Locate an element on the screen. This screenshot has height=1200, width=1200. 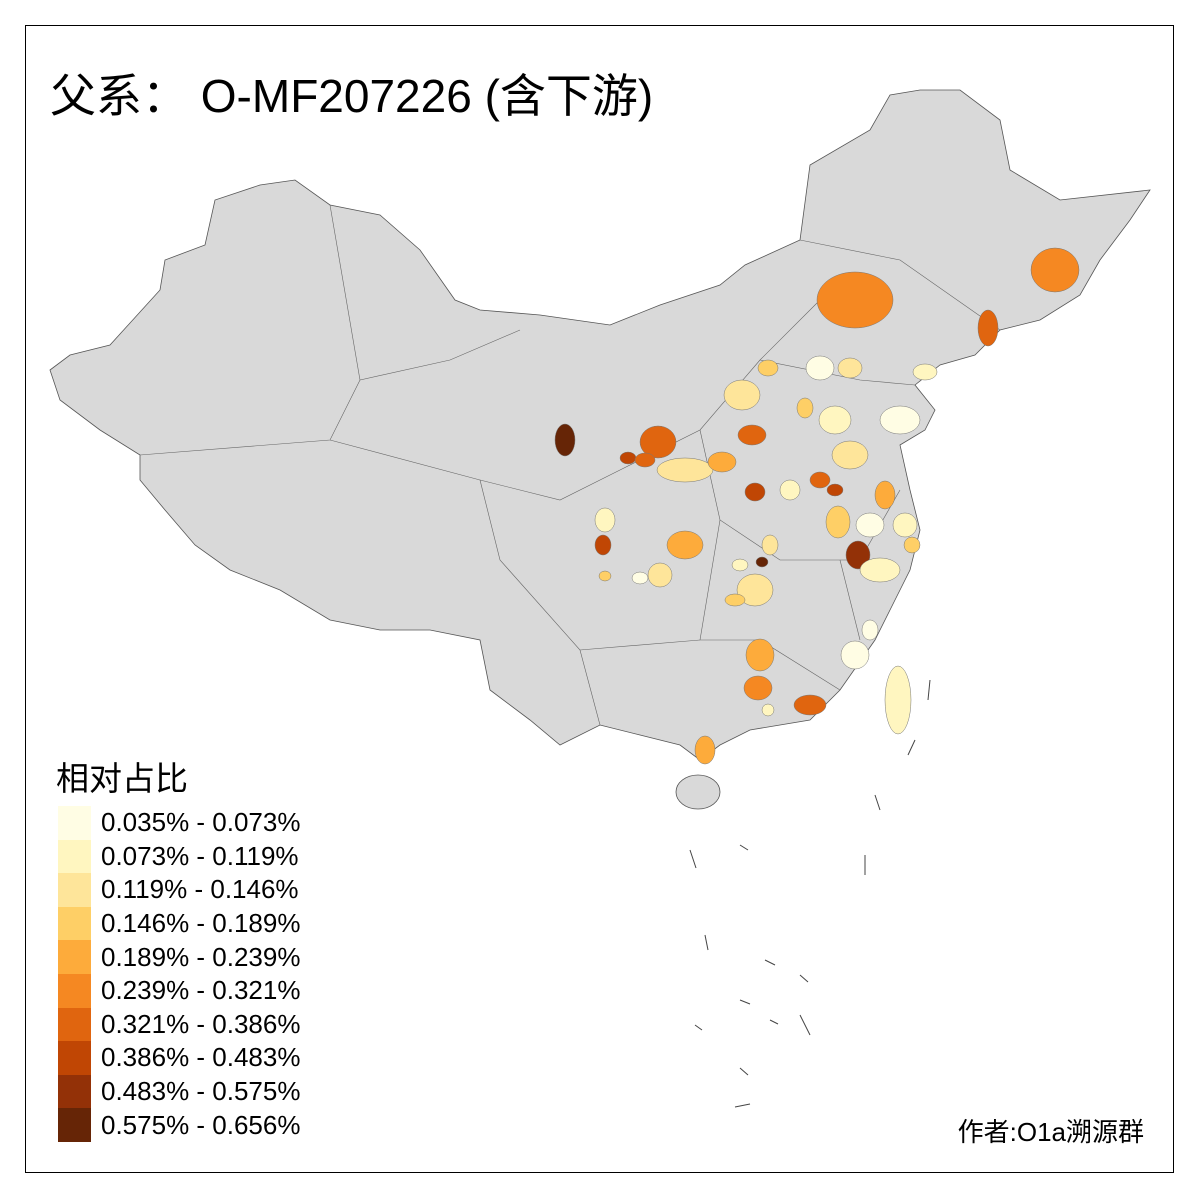
legend-label: 0.483% - 0.575% is located at coordinates (201, 1091).